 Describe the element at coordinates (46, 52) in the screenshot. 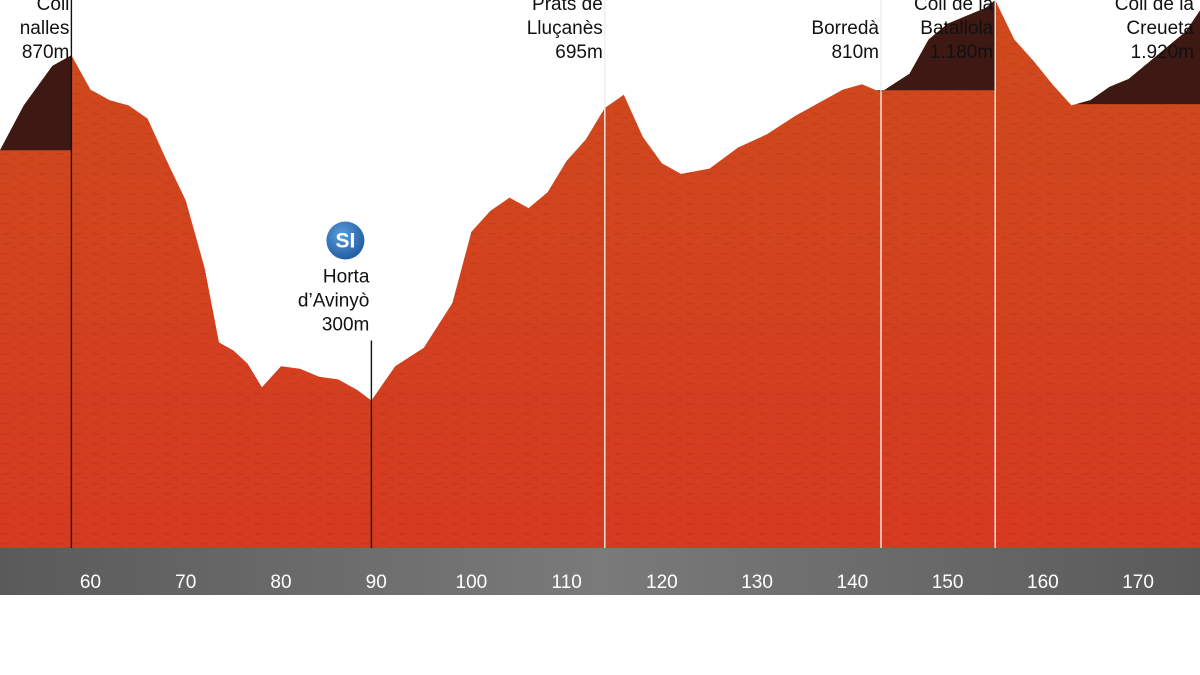

I see `location-altitude-0: 870m` at that location.